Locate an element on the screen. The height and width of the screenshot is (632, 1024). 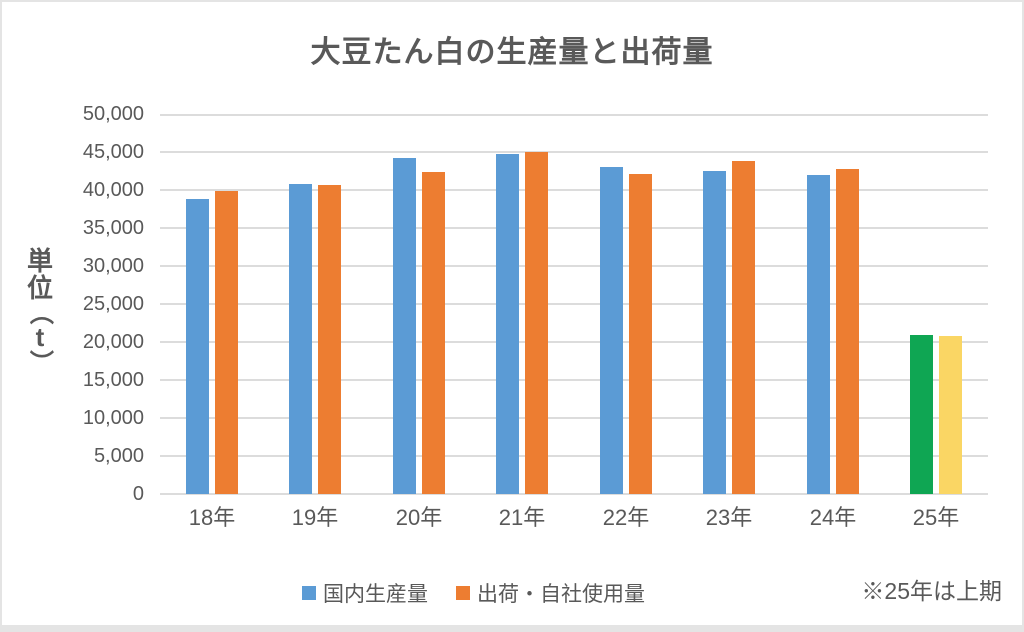
y-tick-label: 35,000 is located at coordinates (113, 228).